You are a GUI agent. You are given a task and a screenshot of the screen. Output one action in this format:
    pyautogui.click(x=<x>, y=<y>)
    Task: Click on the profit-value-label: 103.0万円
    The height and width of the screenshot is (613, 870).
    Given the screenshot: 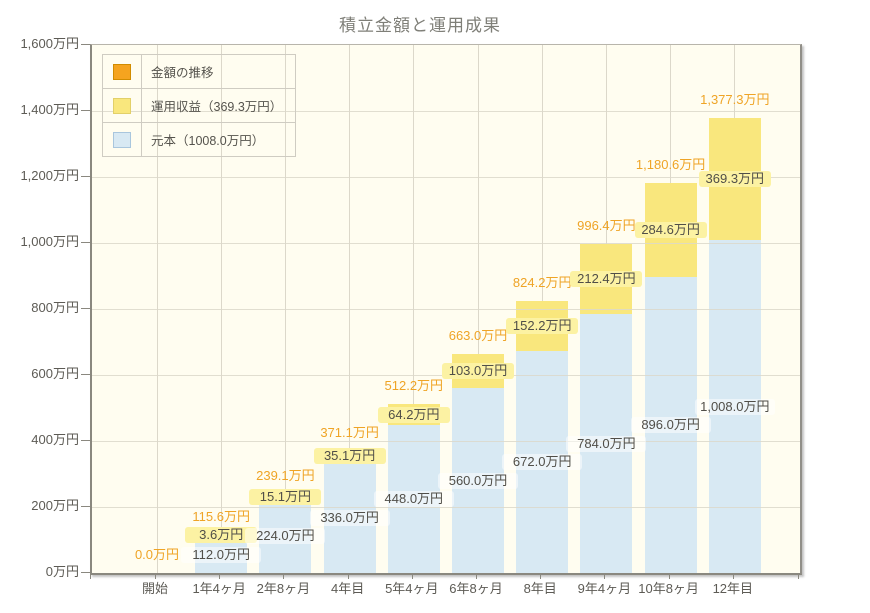 What is the action you would take?
    pyautogui.click(x=478, y=371)
    